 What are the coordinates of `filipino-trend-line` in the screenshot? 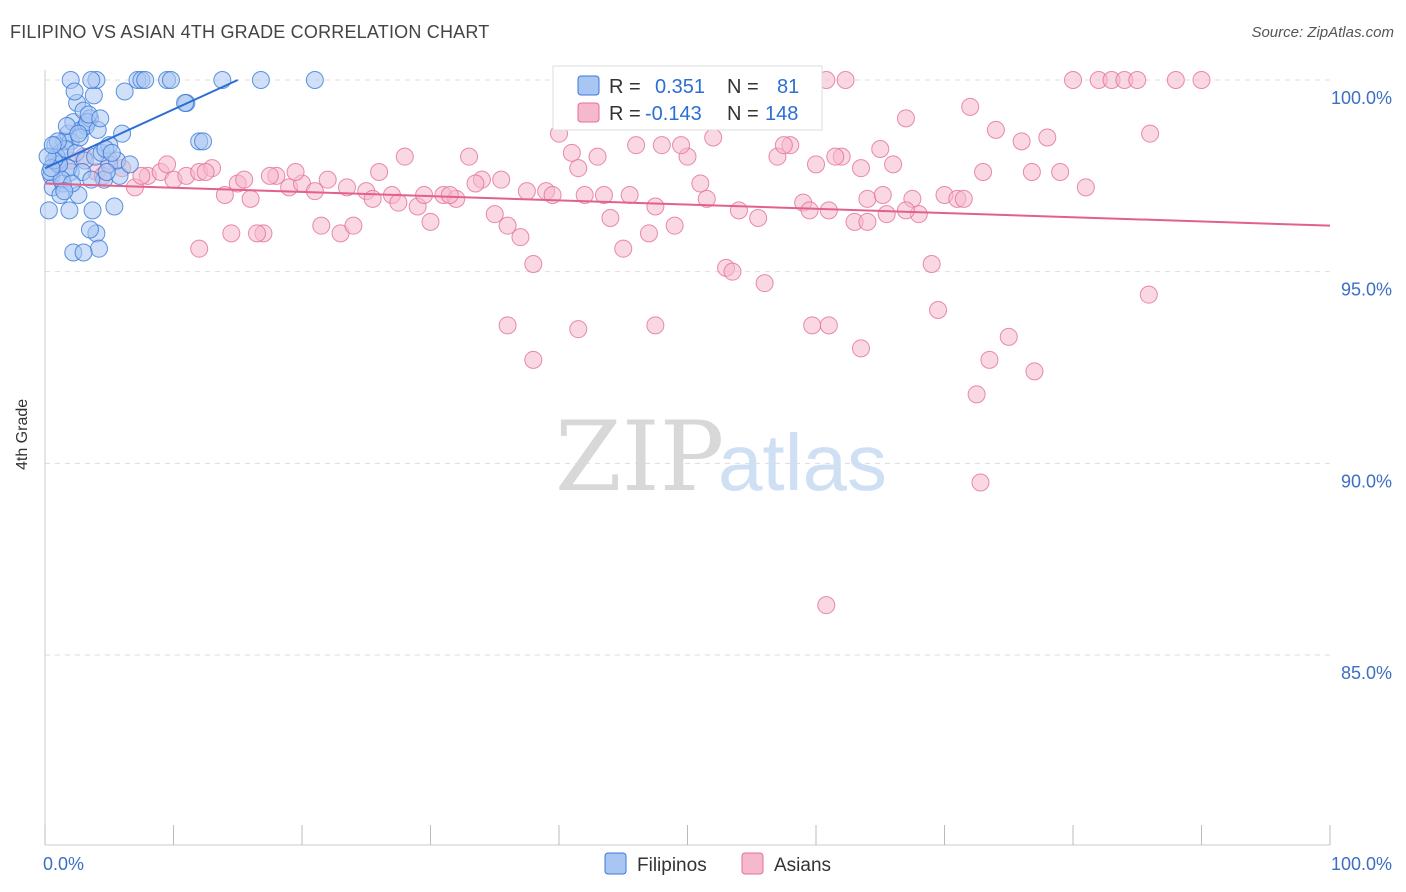 It's located at (141, 124).